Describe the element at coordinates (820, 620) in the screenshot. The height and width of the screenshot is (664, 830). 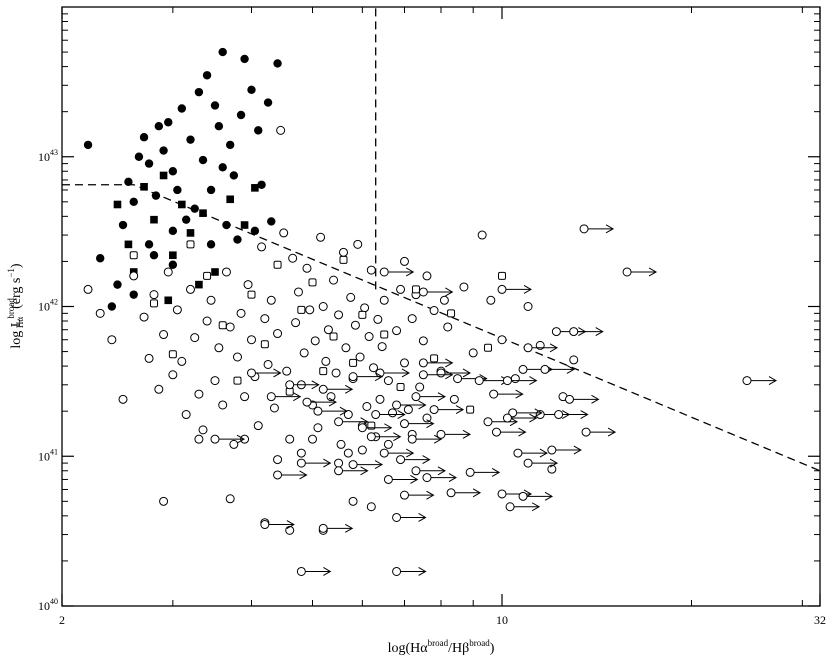
I see `x-tick-label: 32` at that location.